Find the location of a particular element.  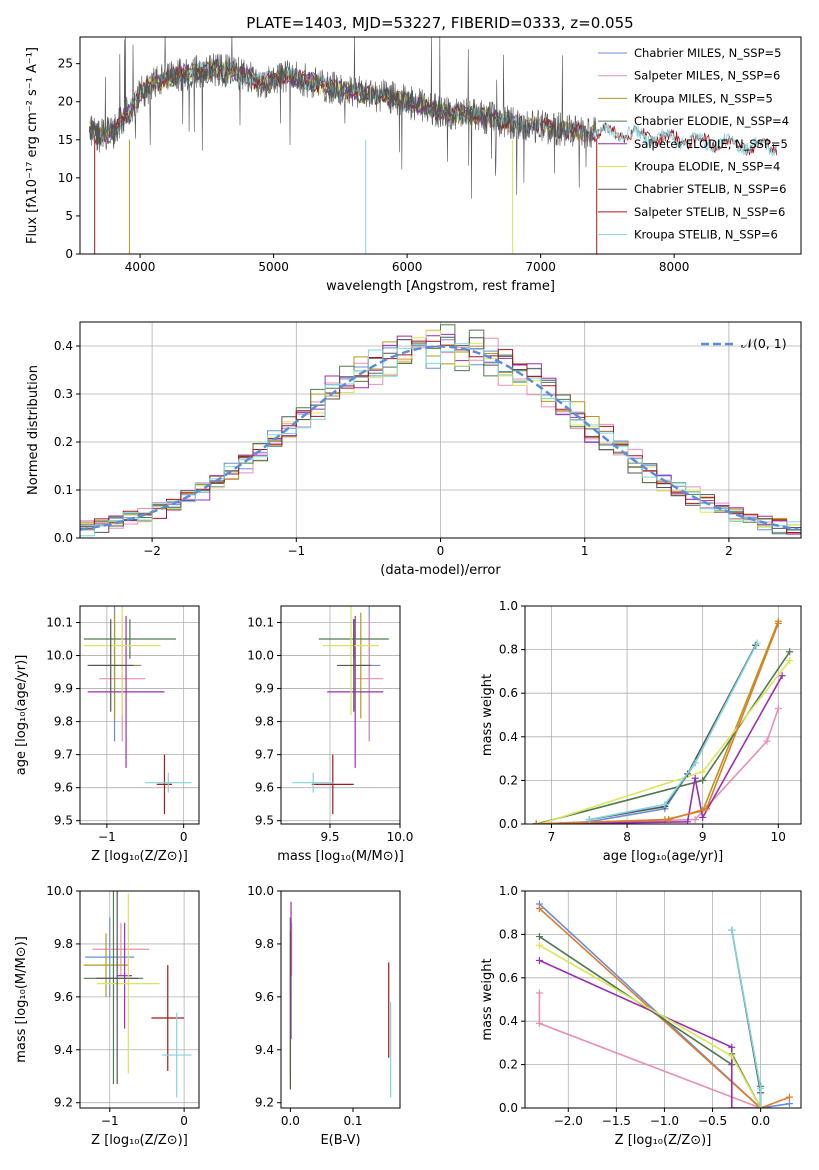

x-axis-label: E(B-V) is located at coordinates (340, 1140).